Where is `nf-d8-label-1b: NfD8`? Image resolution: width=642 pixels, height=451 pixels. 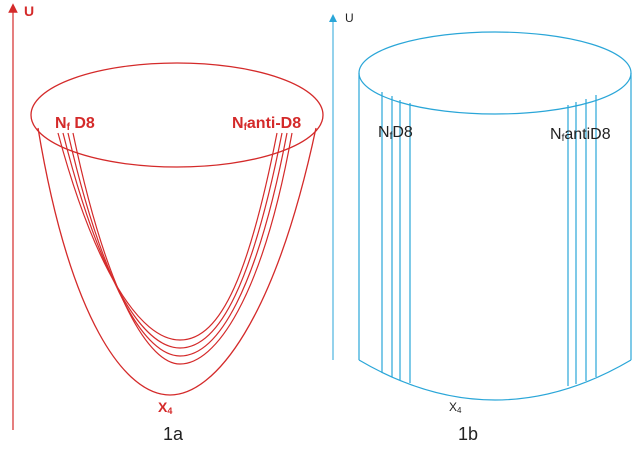 nf-d8-label-1b: NfD8 is located at coordinates (395, 133).